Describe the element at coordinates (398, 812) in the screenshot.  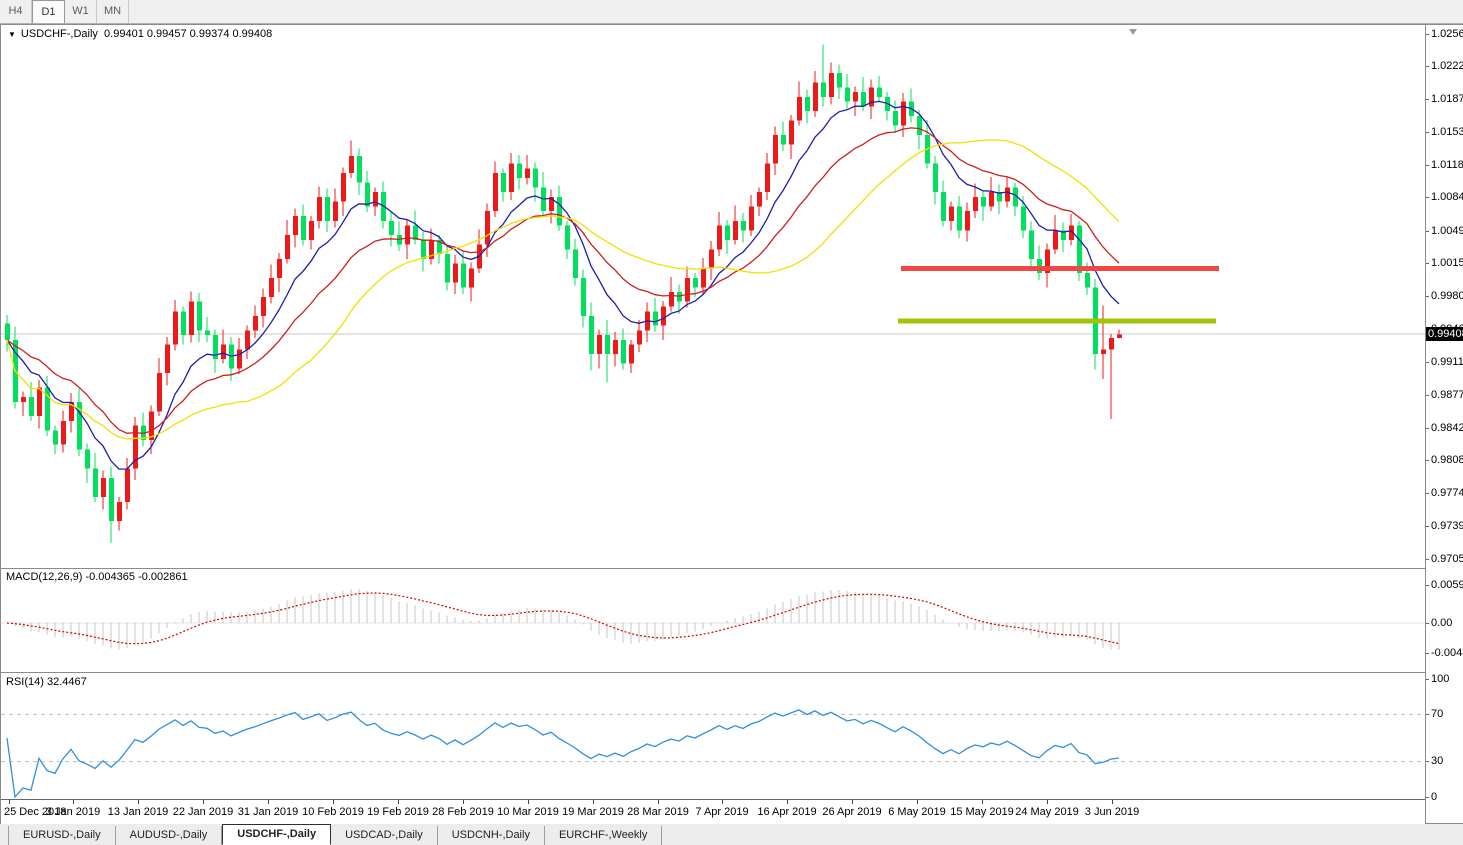
I see `date-axis-label: 19 Feb 2019` at that location.